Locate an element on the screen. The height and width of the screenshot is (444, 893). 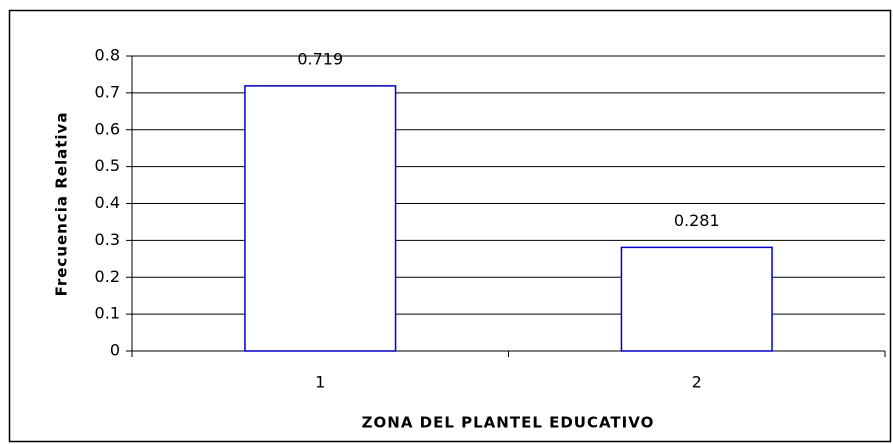
y-tick-label: 0 is located at coordinates (115, 350).